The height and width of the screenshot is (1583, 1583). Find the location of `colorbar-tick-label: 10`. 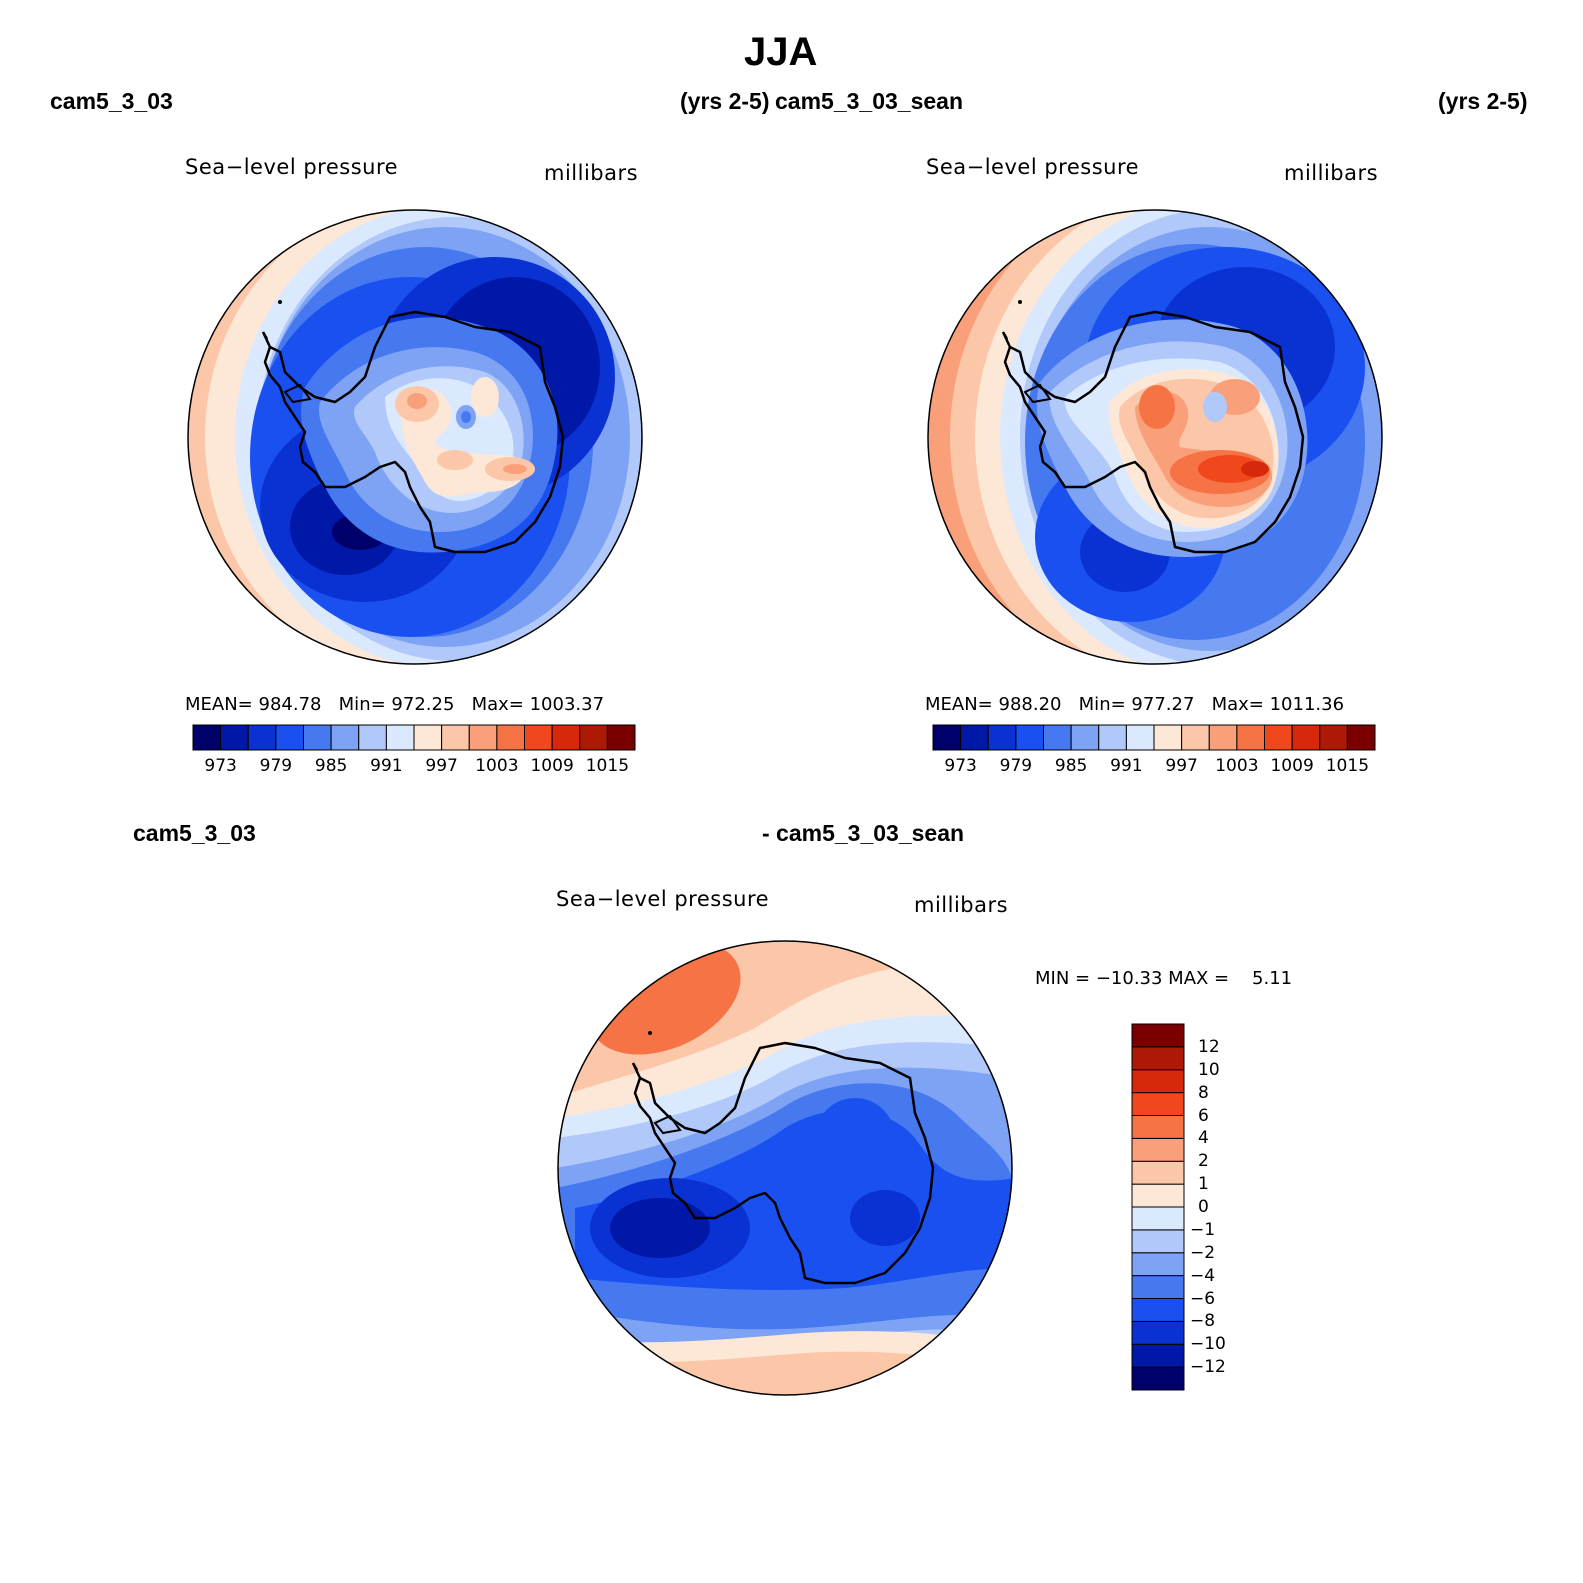

colorbar-tick-label: 10 is located at coordinates (1209, 1069).